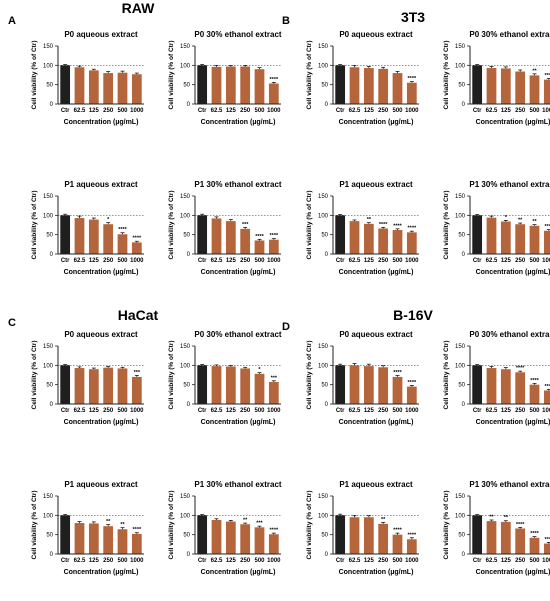 The height and width of the screenshot is (601, 550). I want to click on panel-title: P1 aqueous extract, so click(376, 184).